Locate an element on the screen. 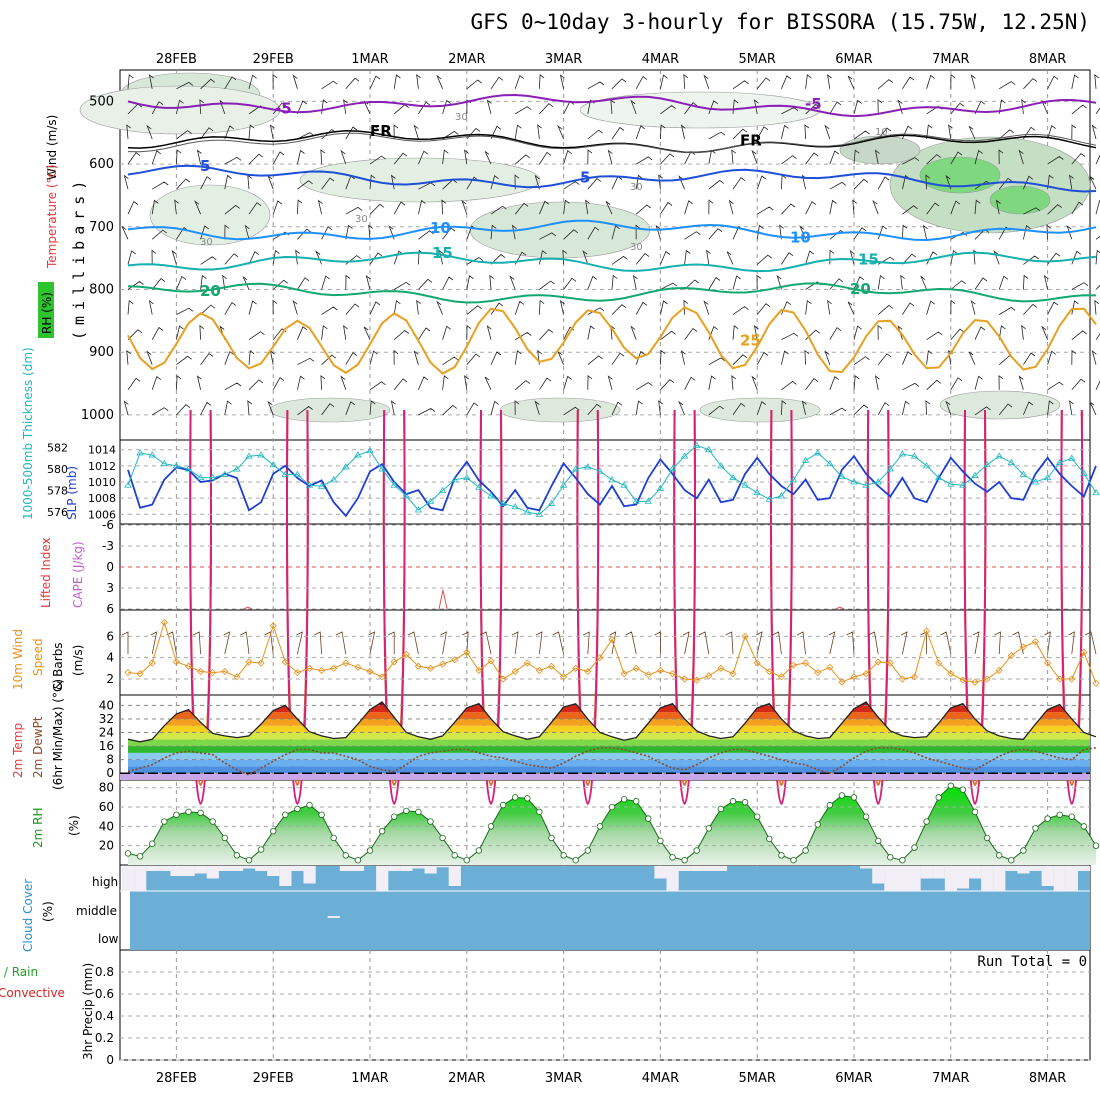 This screenshot has height=1100, width=1100. rh-2m-units: (%) is located at coordinates (74, 825).